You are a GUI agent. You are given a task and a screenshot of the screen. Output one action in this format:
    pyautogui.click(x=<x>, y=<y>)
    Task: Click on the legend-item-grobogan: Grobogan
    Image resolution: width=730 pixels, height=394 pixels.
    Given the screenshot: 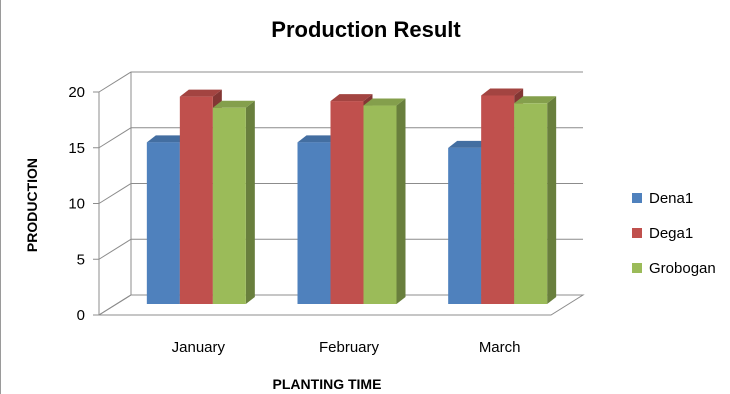 What is the action you would take?
    pyautogui.click(x=674, y=268)
    